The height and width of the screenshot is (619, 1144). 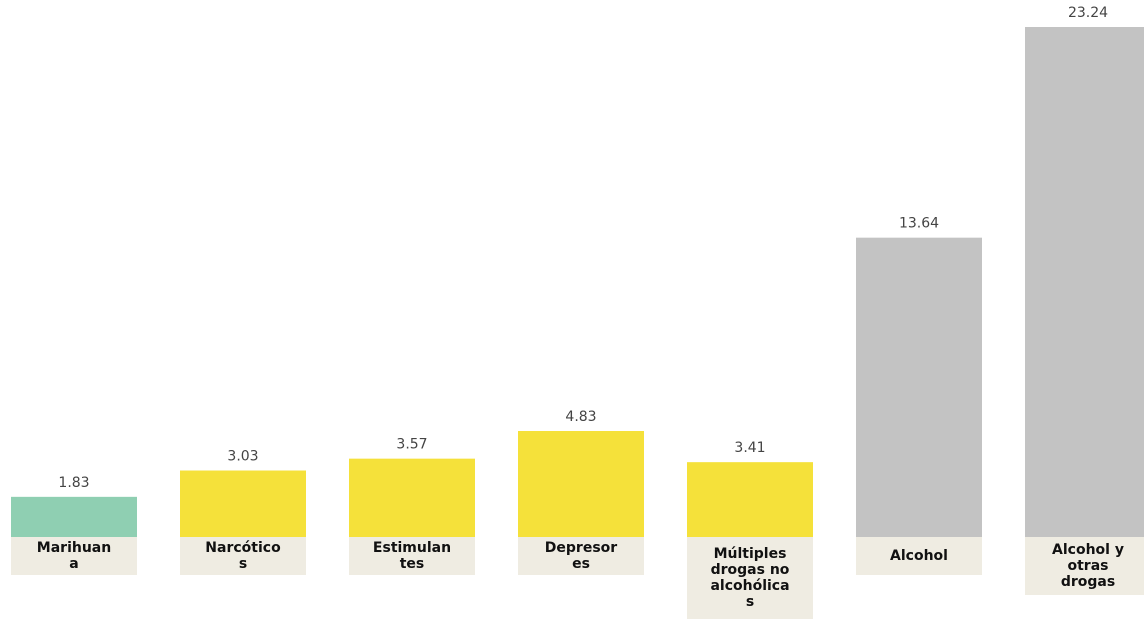 What do you see at coordinates (242, 457) in the screenshot?
I see `bar-value-label: 3.03` at bounding box center [242, 457].